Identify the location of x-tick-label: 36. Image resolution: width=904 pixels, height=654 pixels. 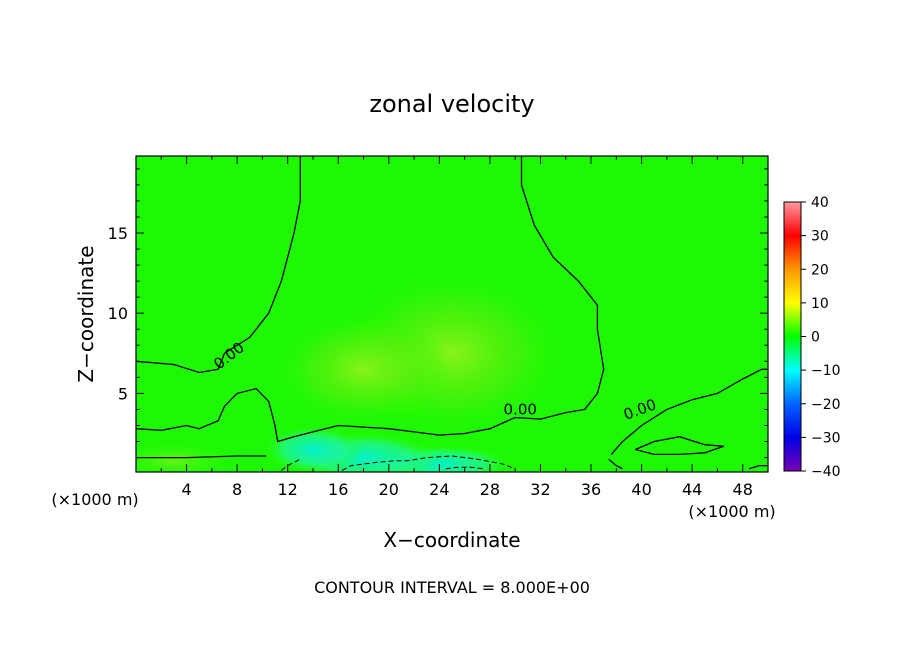
(591, 489).